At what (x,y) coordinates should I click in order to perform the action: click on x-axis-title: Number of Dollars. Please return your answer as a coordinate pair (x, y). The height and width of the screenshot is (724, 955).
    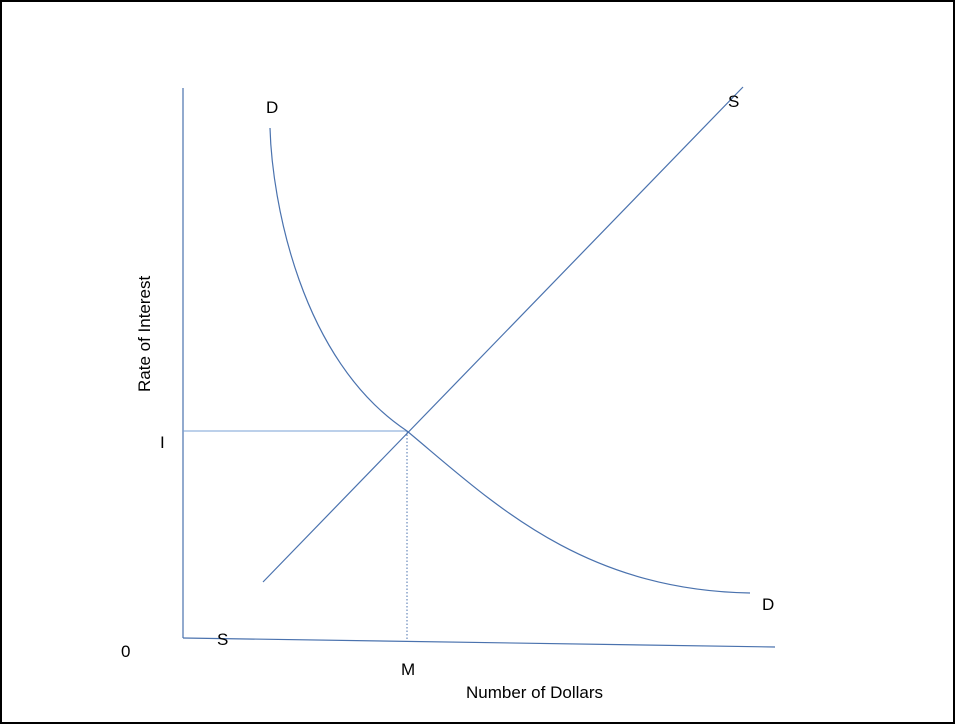
    Looking at the image, I should click on (534, 692).